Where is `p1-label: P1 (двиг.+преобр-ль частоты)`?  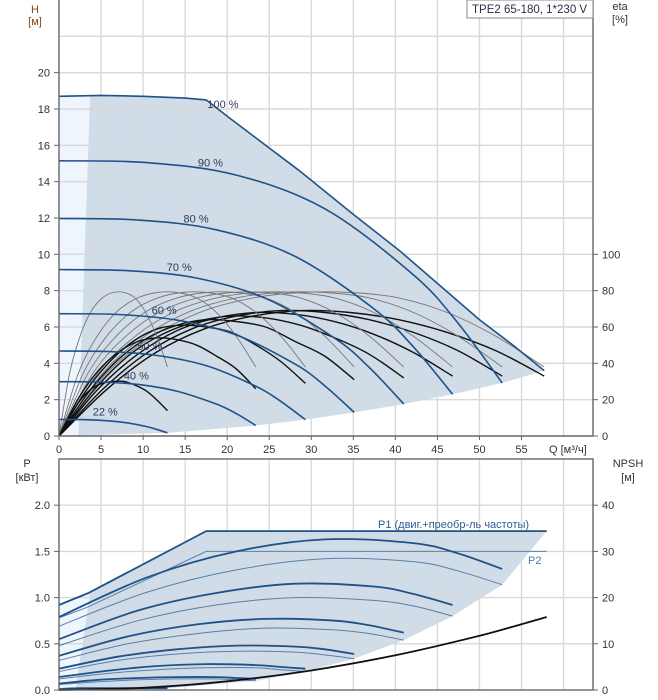 p1-label: P1 (двиг.+преобр-ль частоты) is located at coordinates (453, 525).